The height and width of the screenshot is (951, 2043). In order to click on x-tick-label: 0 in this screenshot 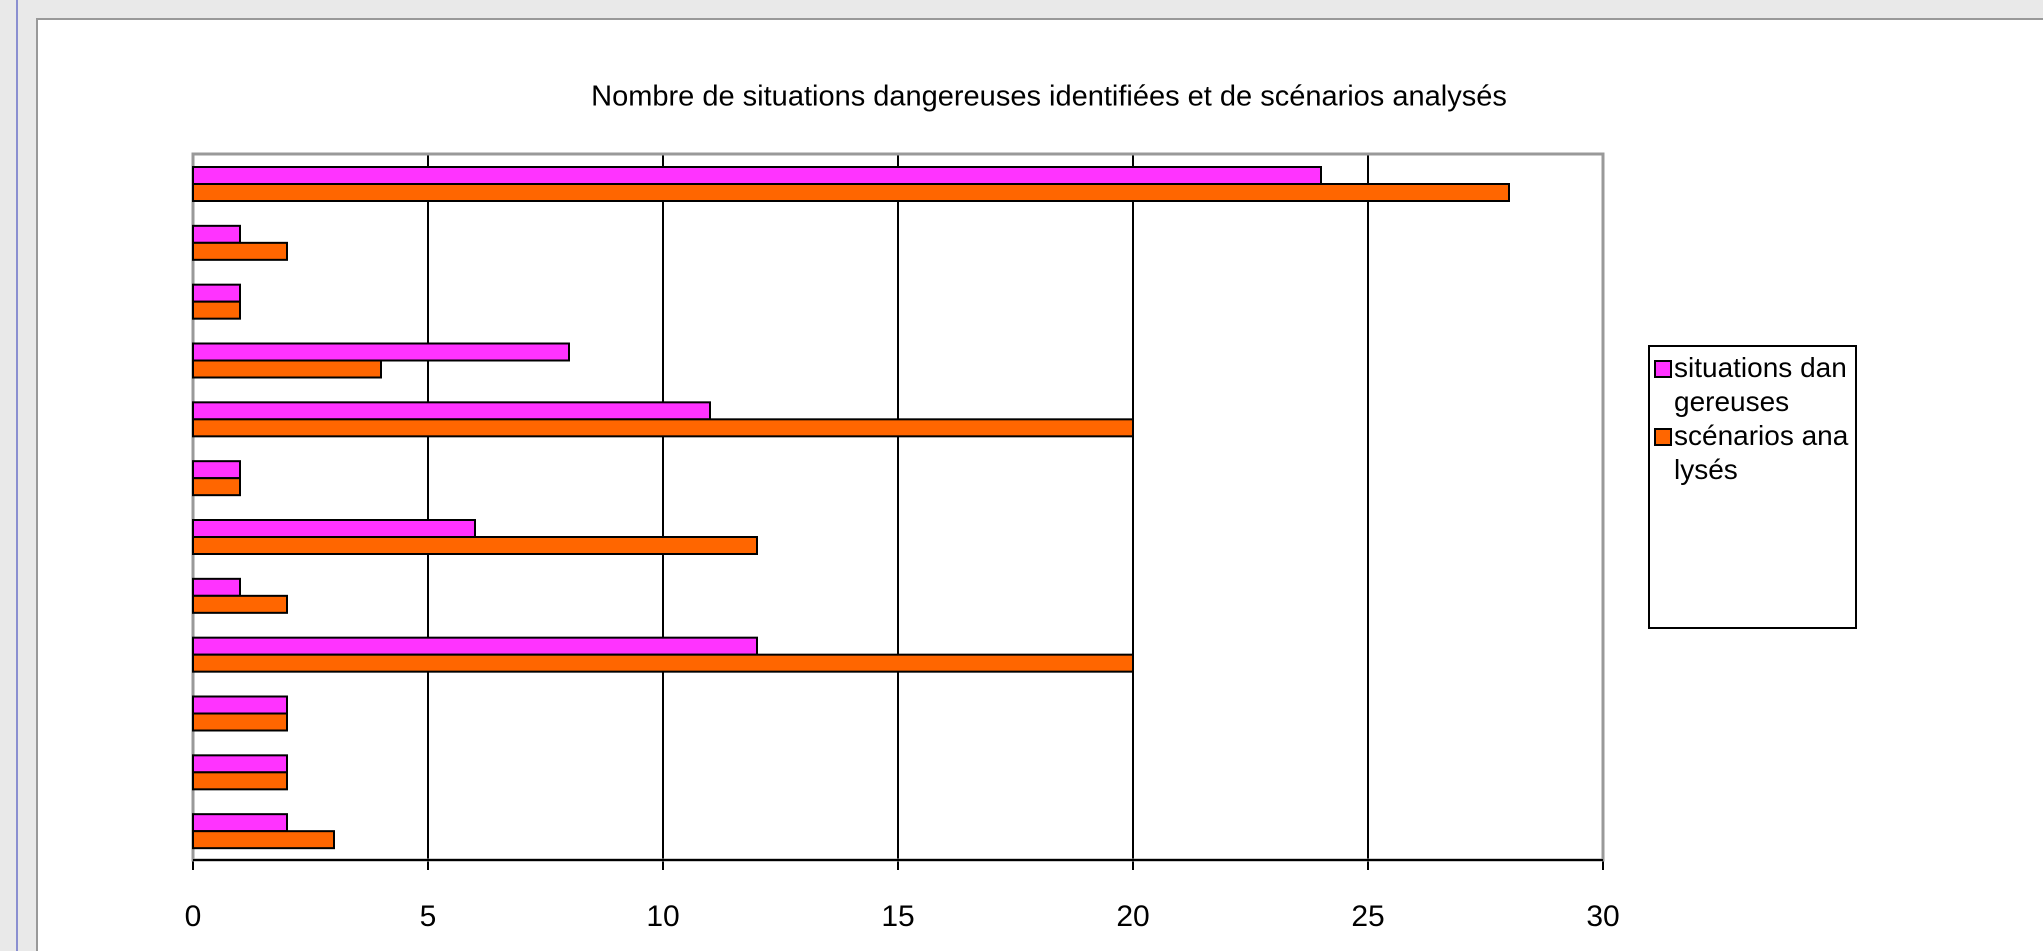, I will do `click(193, 916)`.